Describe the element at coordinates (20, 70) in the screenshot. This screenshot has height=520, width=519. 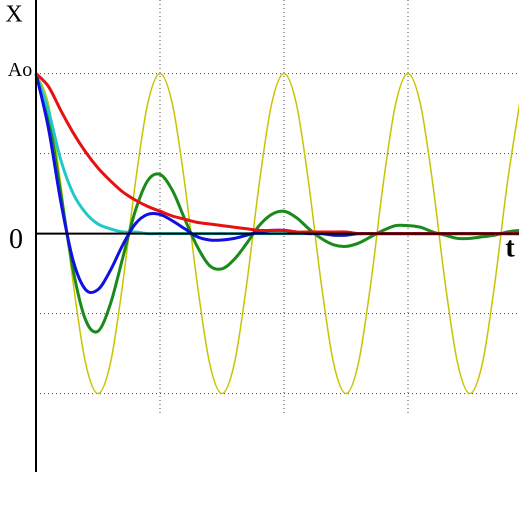
I see `y-tick-label: Ao` at that location.